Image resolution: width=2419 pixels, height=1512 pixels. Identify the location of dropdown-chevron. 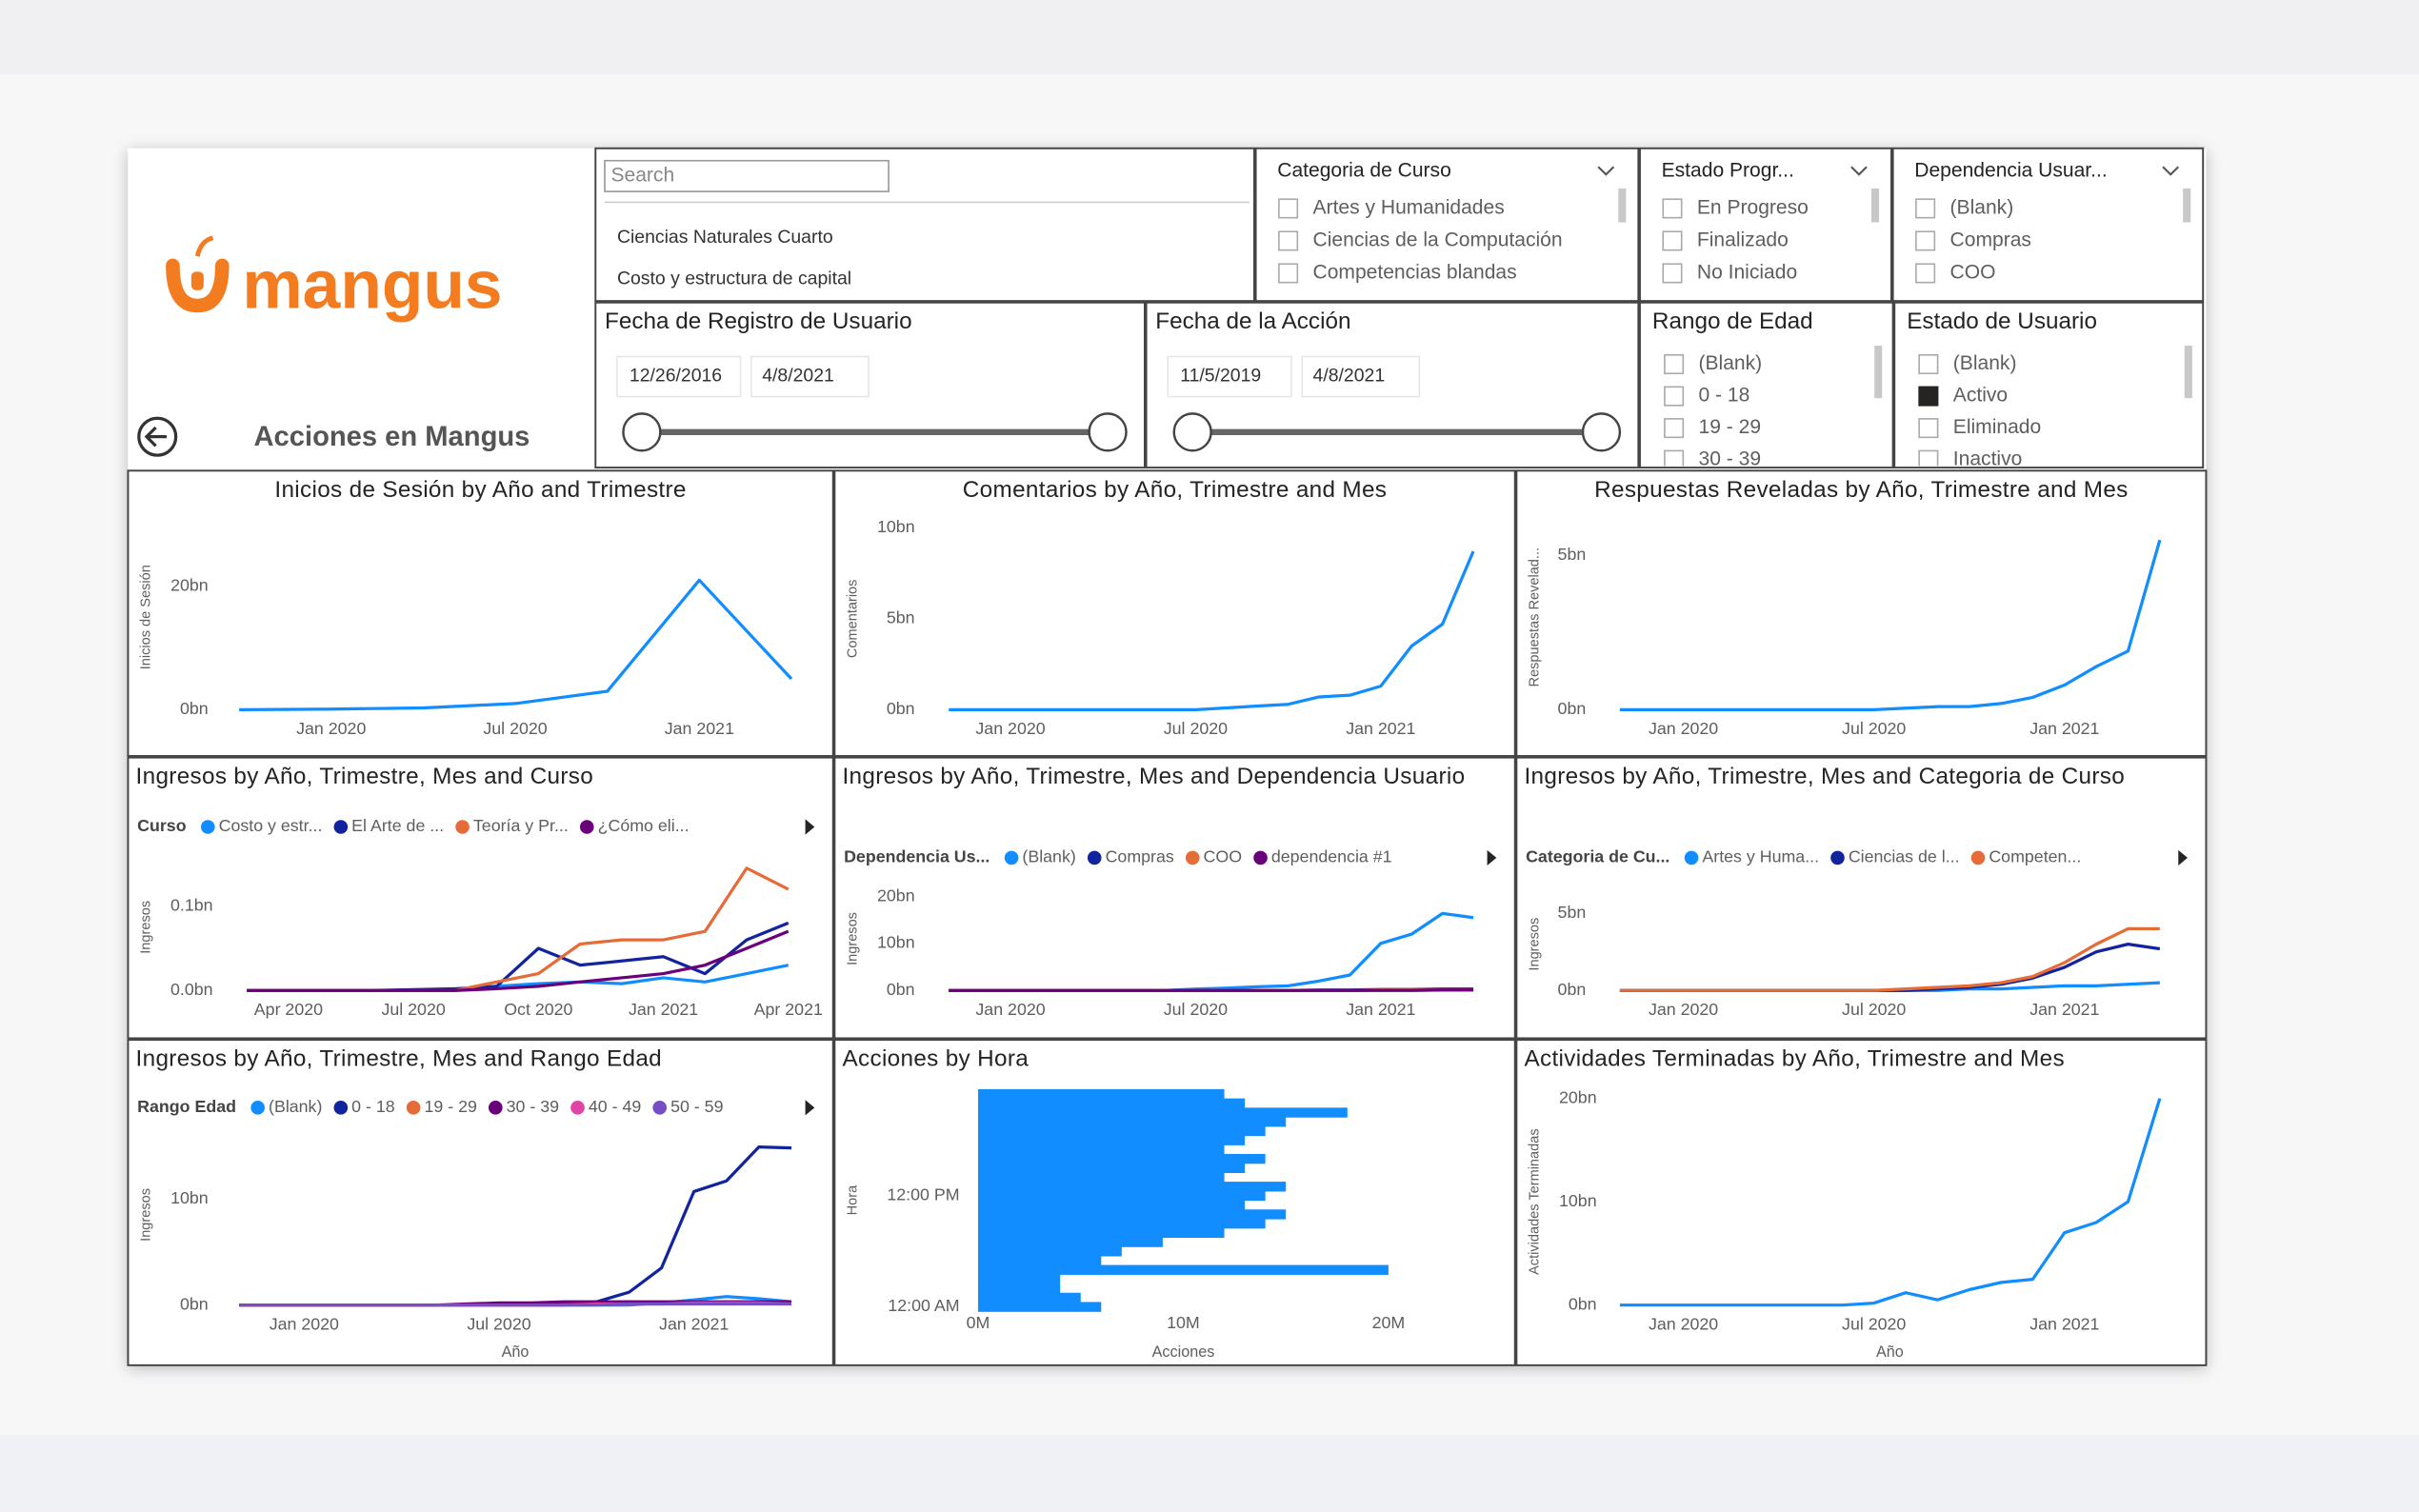
(1606, 171).